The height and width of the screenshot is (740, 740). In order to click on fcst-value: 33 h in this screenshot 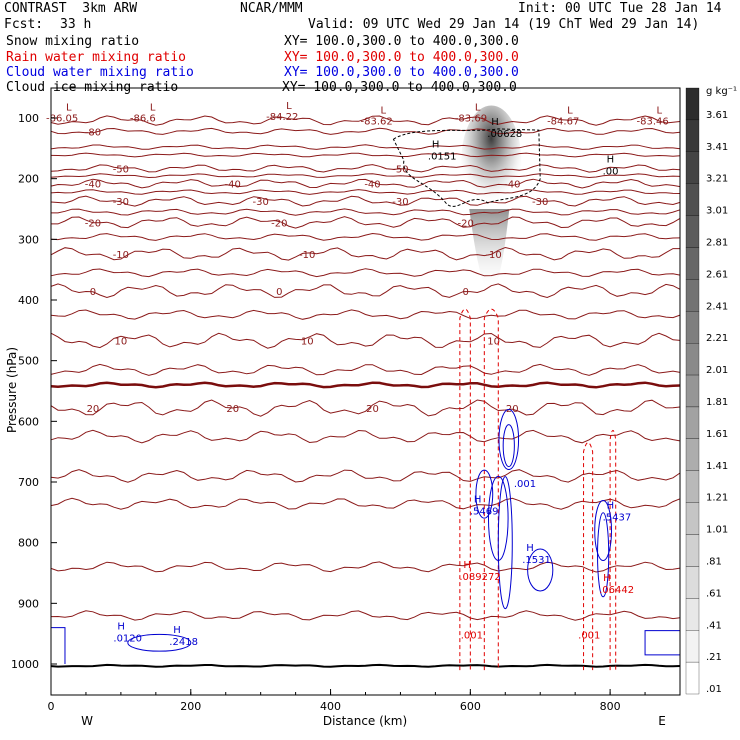, I will do `click(76, 24)`.